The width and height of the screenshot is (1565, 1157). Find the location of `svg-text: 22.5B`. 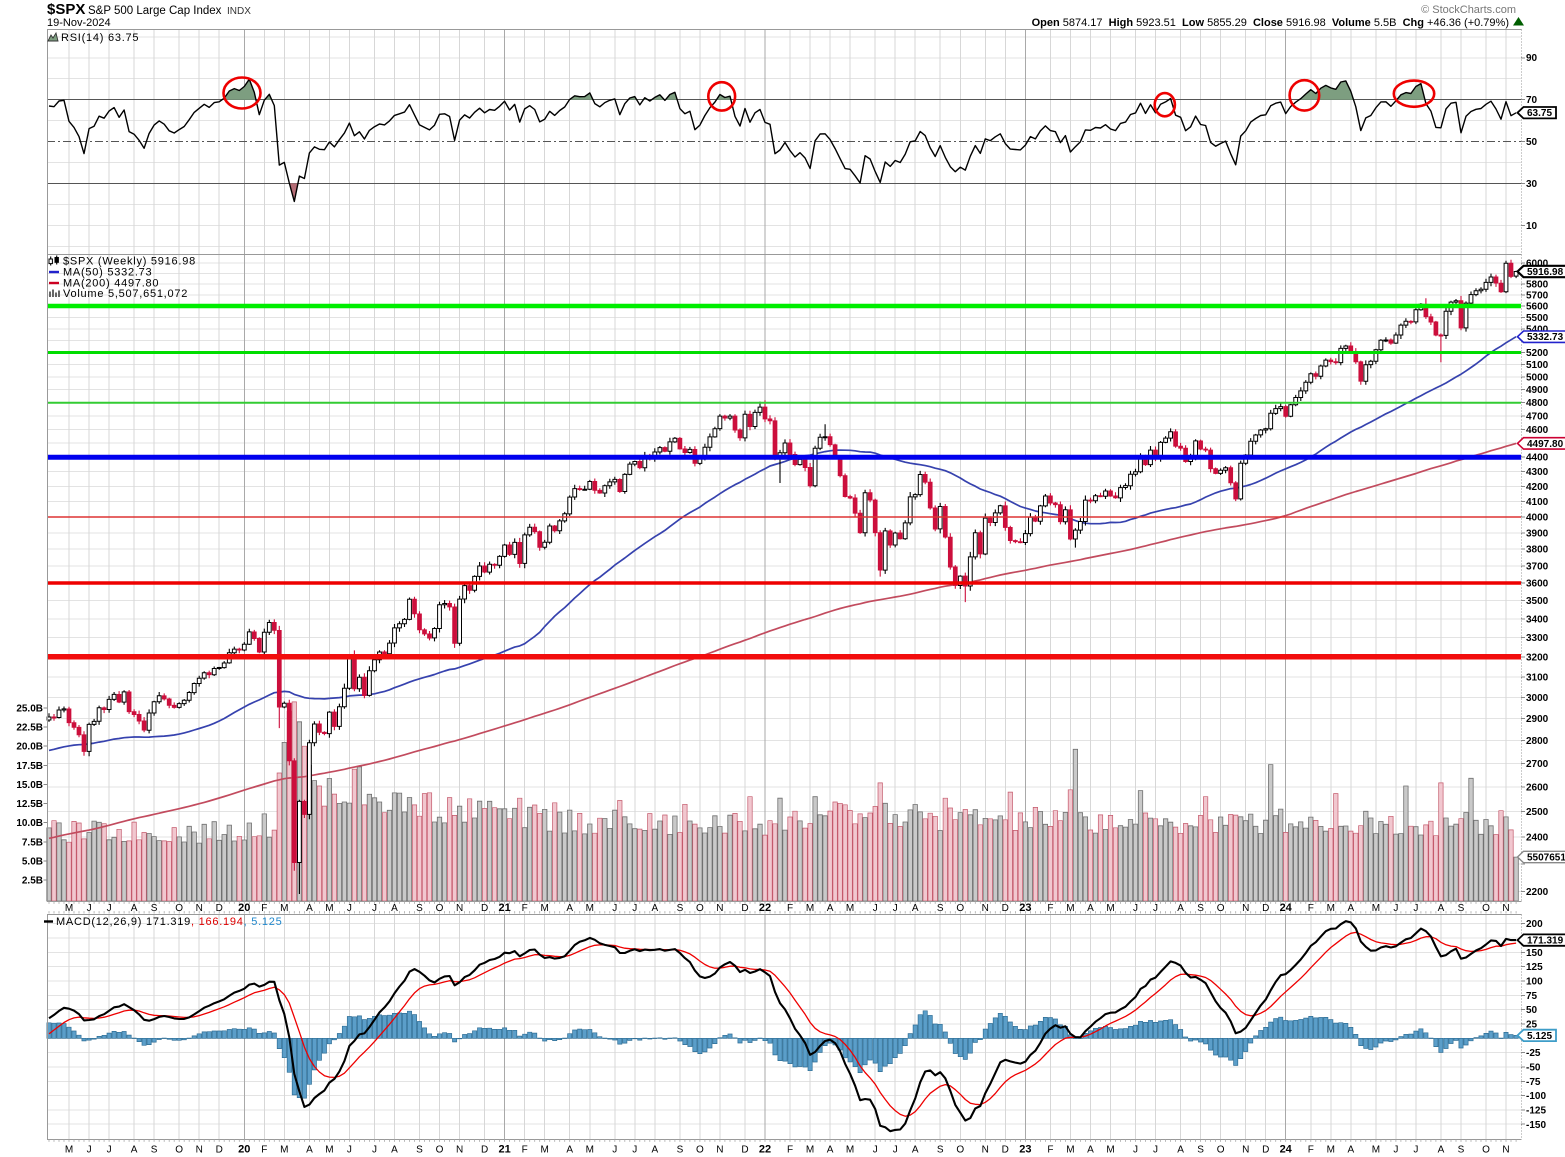

svg-text: 22.5B is located at coordinates (29, 728).